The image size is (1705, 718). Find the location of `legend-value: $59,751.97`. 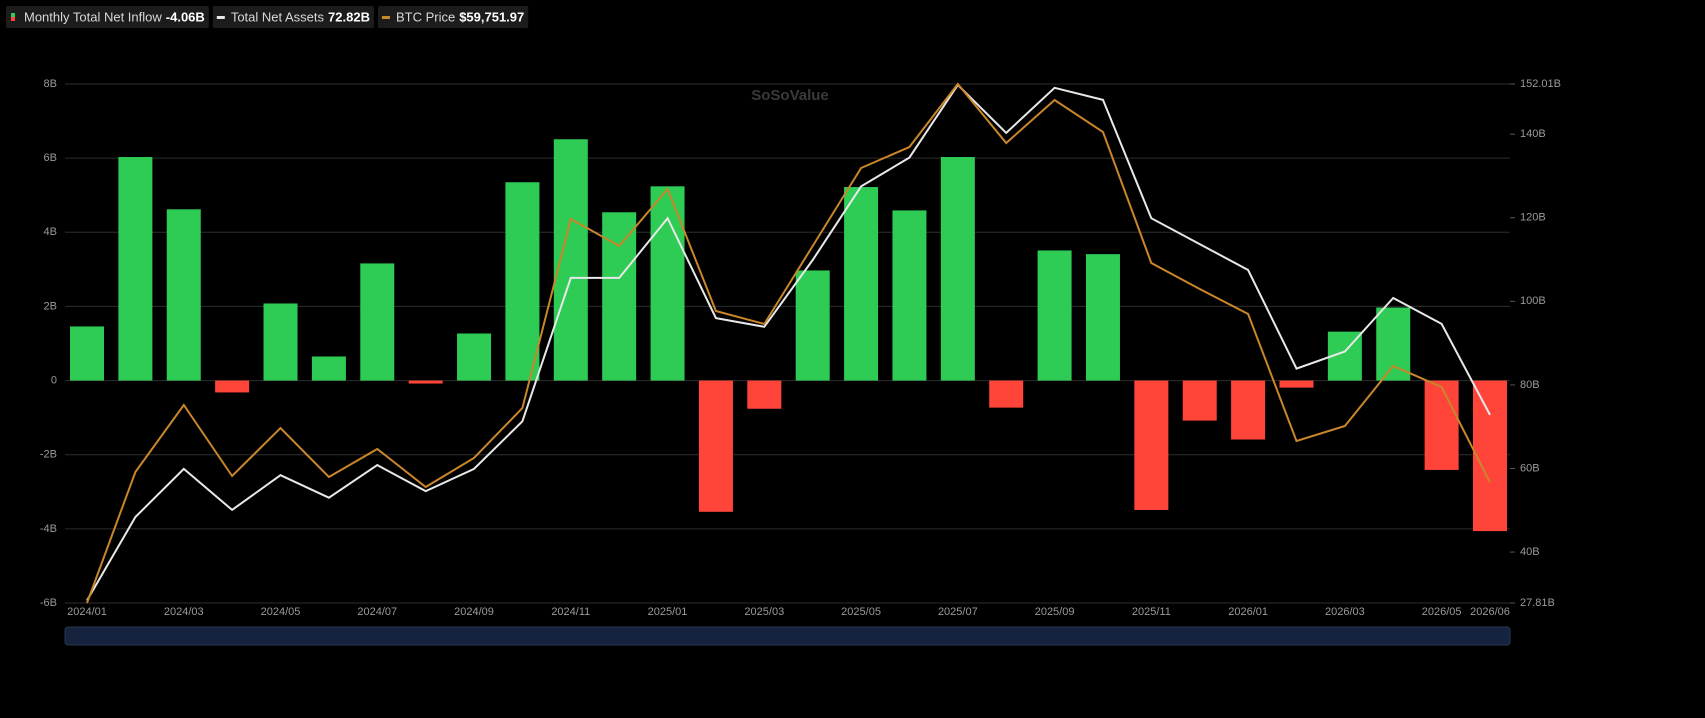

legend-value: $59,751.97 is located at coordinates (491, 16).